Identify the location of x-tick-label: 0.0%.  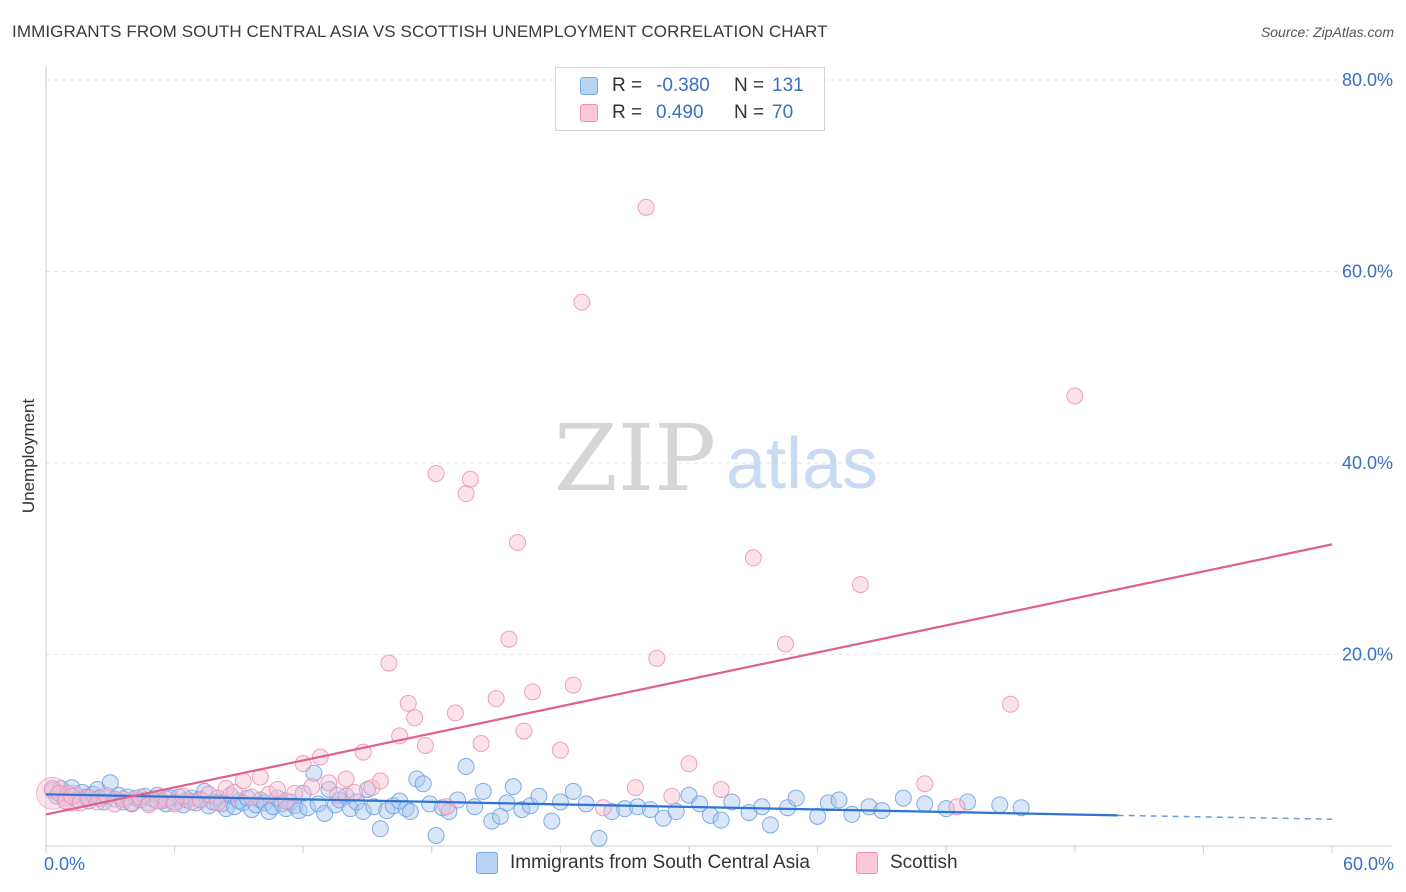
(64, 864).